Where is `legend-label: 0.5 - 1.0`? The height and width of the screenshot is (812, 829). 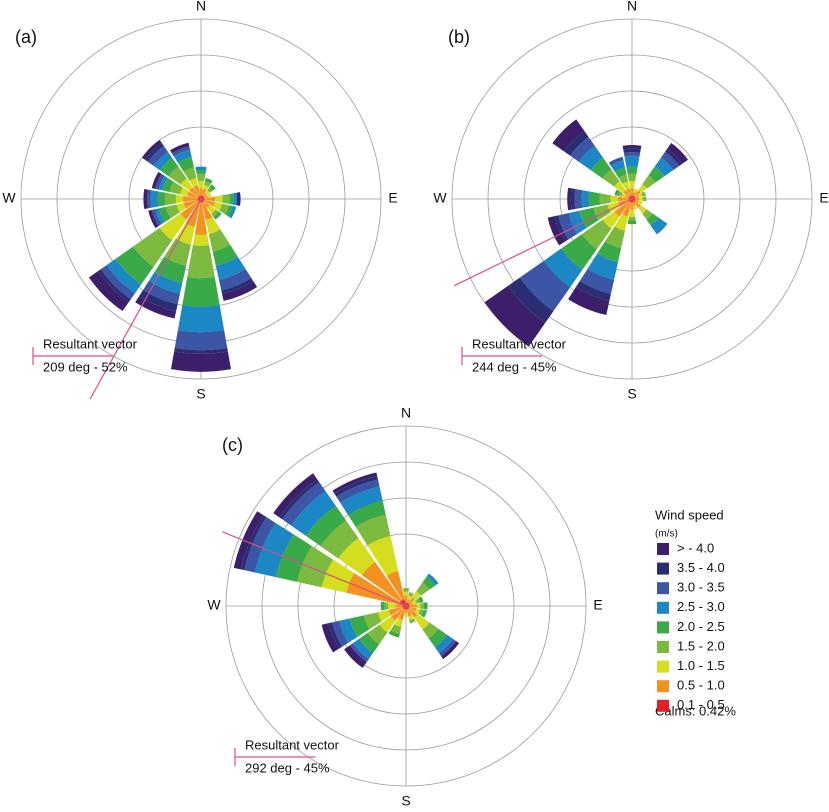 legend-label: 0.5 - 1.0 is located at coordinates (701, 685).